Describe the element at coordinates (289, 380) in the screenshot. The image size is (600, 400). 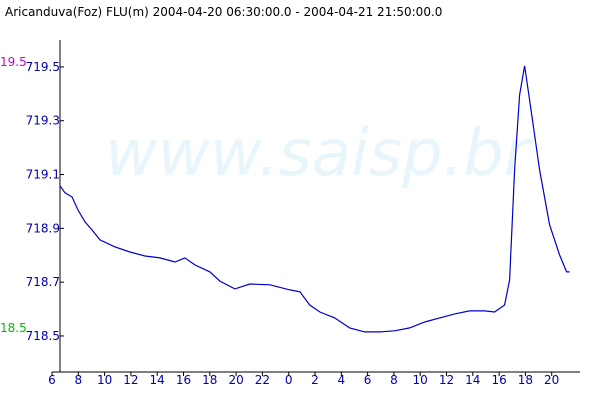
I see `x-tick-label: 0` at that location.